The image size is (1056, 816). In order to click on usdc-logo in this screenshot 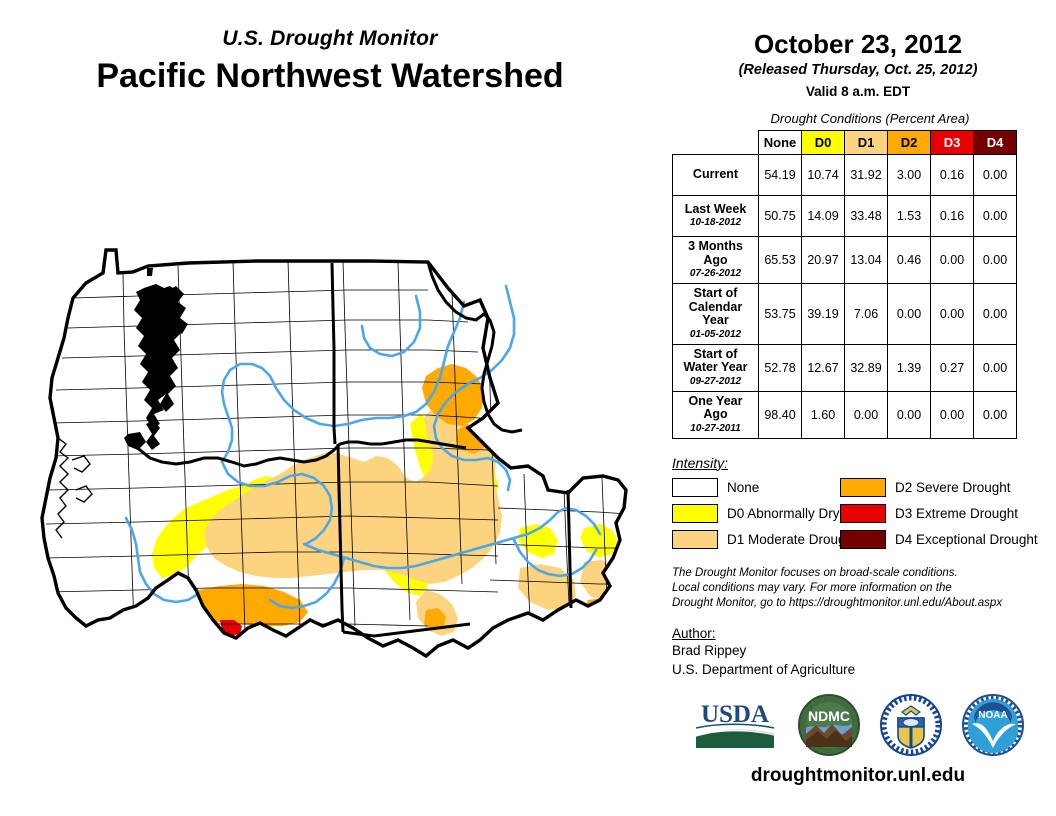, I will do `click(911, 725)`.